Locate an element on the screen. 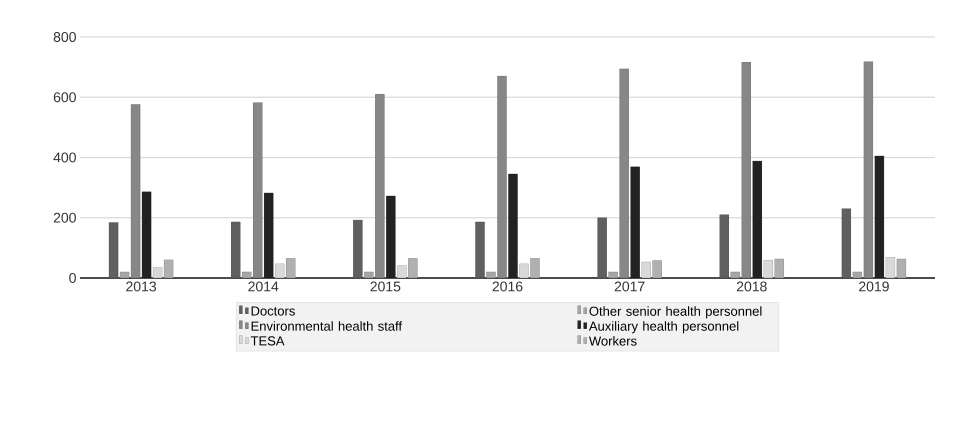 This screenshot has width=956, height=430. legend-label: Environmental health staff is located at coordinates (327, 326).